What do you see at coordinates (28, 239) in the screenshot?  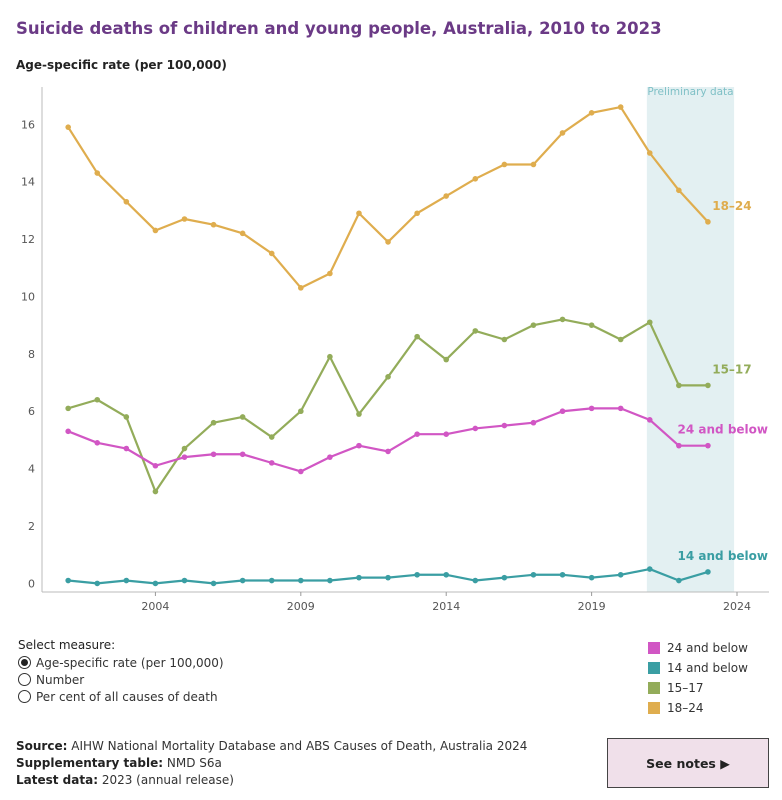 I see `y-tick-label: 12` at bounding box center [28, 239].